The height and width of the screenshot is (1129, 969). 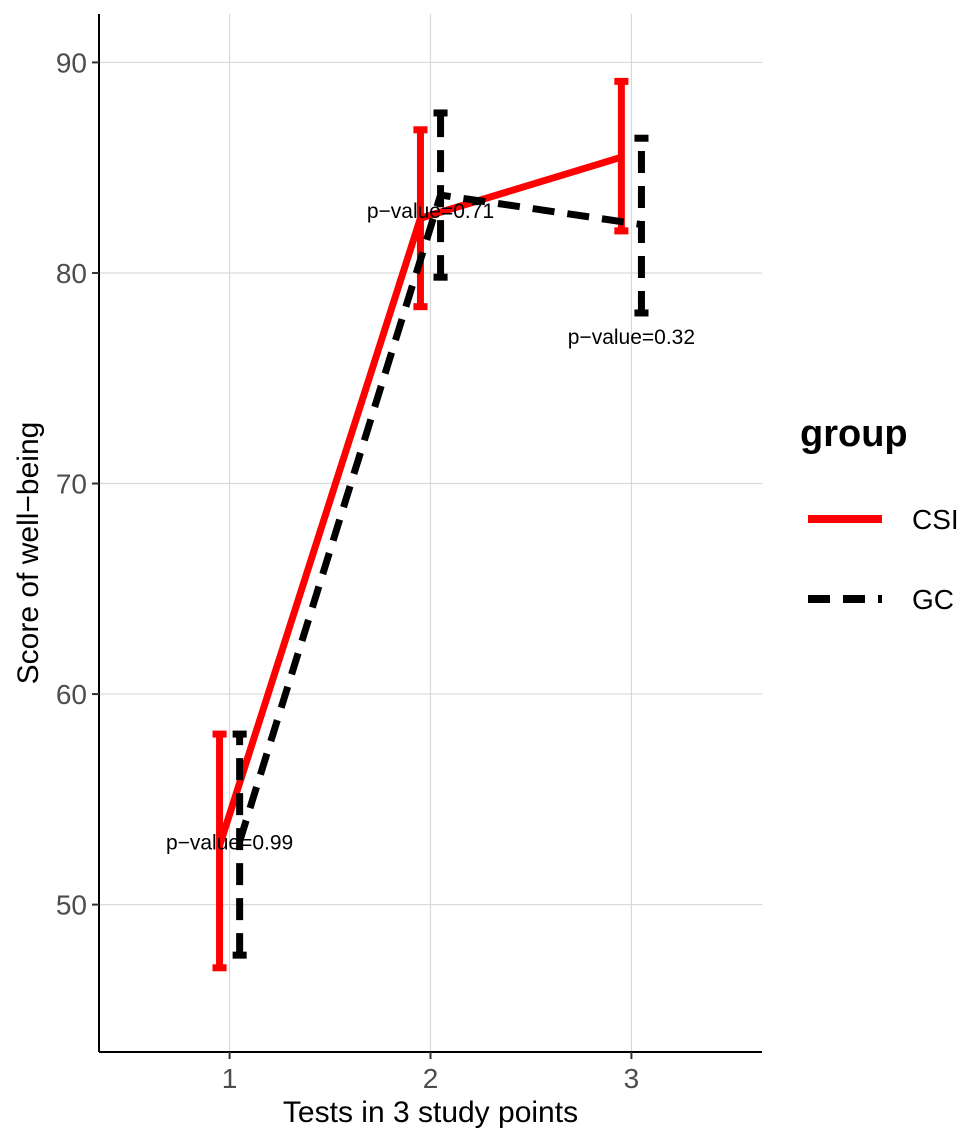 What do you see at coordinates (430, 211) in the screenshot?
I see `p-value-annotation: p−value=0.71` at bounding box center [430, 211].